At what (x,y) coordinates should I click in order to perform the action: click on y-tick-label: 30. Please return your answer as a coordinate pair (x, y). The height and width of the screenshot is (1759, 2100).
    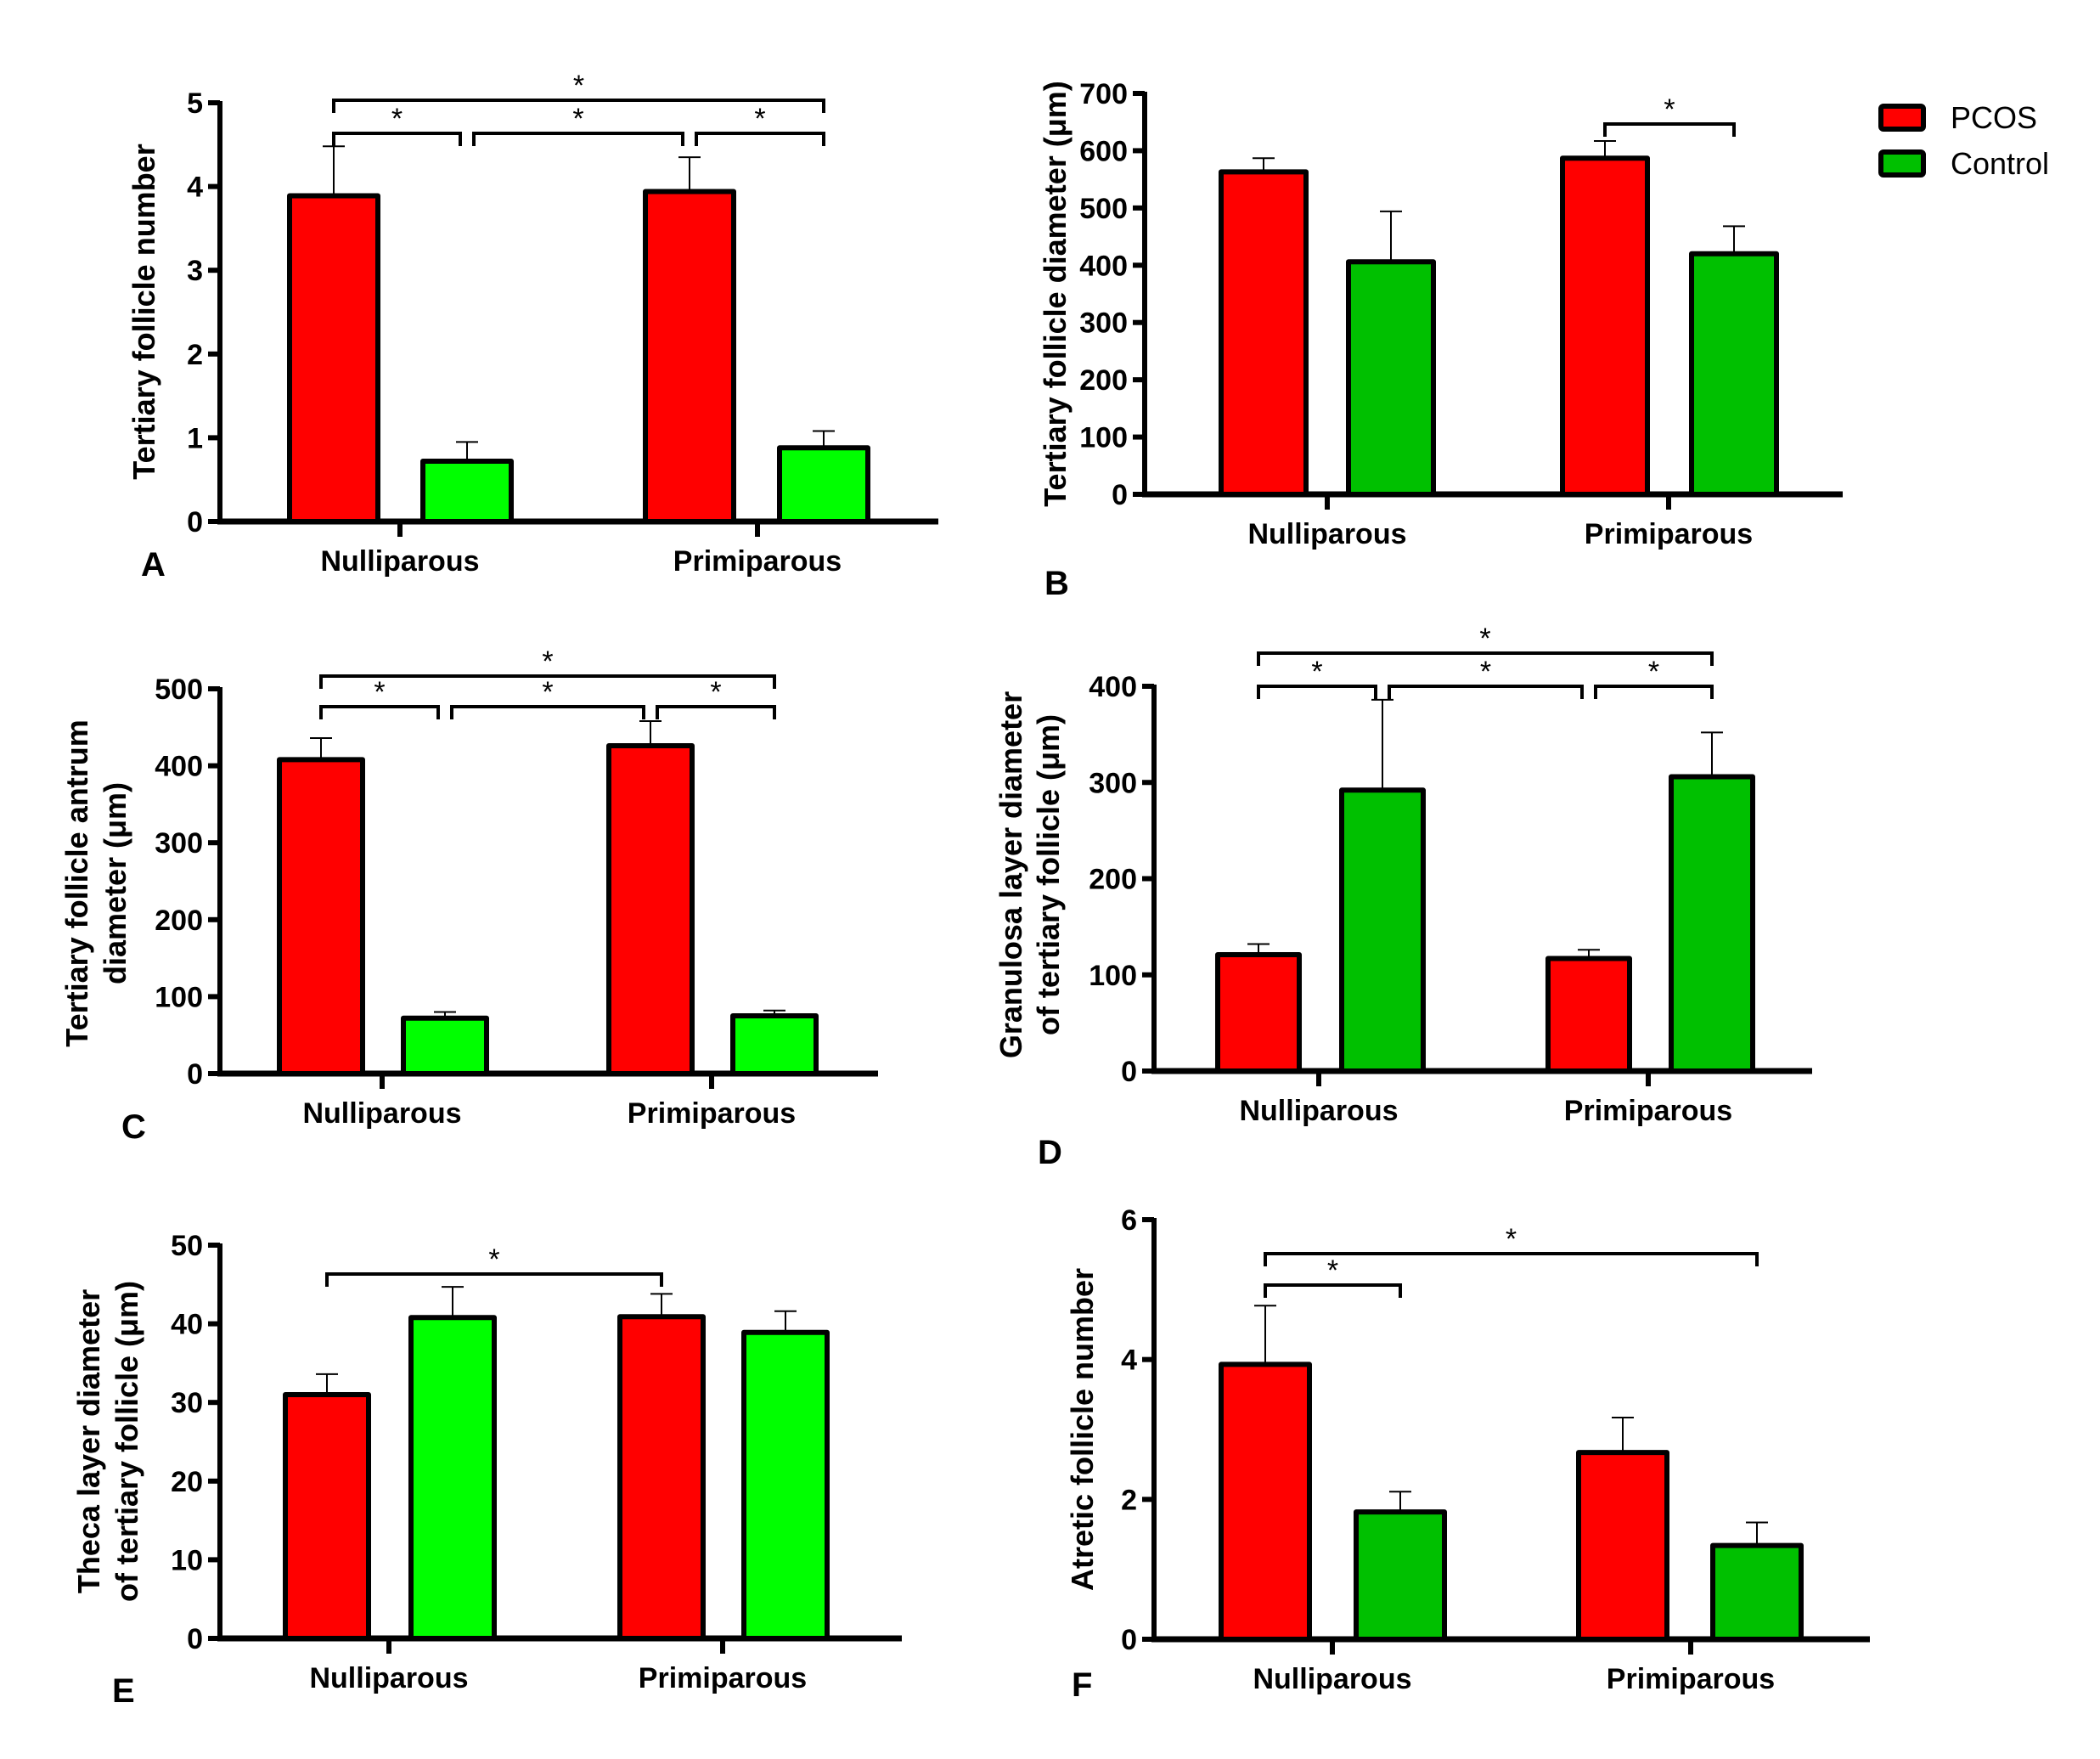
    Looking at the image, I should click on (187, 1403).